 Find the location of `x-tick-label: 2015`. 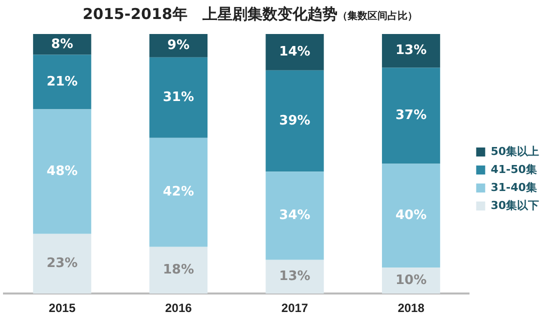

x-tick-label: 2015 is located at coordinates (62, 308).